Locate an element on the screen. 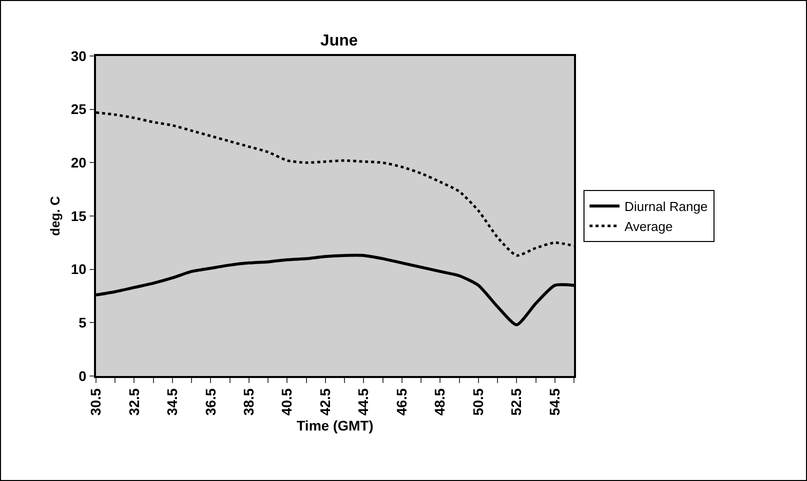 The height and width of the screenshot is (481, 807). x-tick-label: 48.5 is located at coordinates (440, 402).